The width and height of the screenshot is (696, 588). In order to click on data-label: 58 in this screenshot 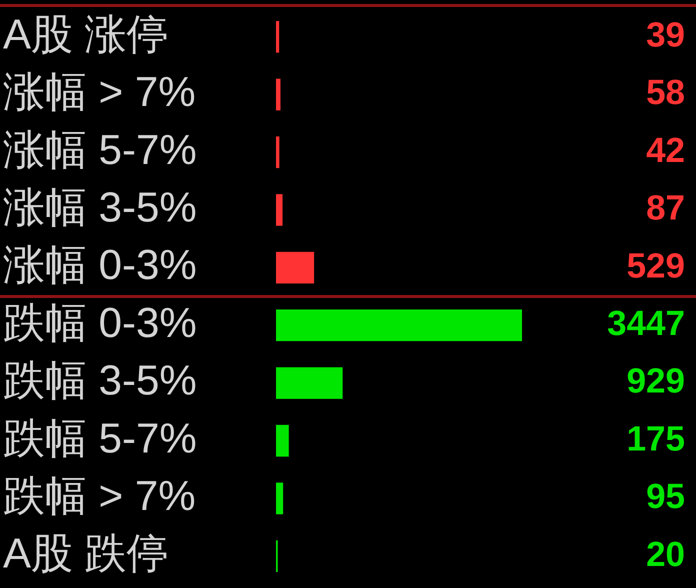, I will do `click(665, 92)`.